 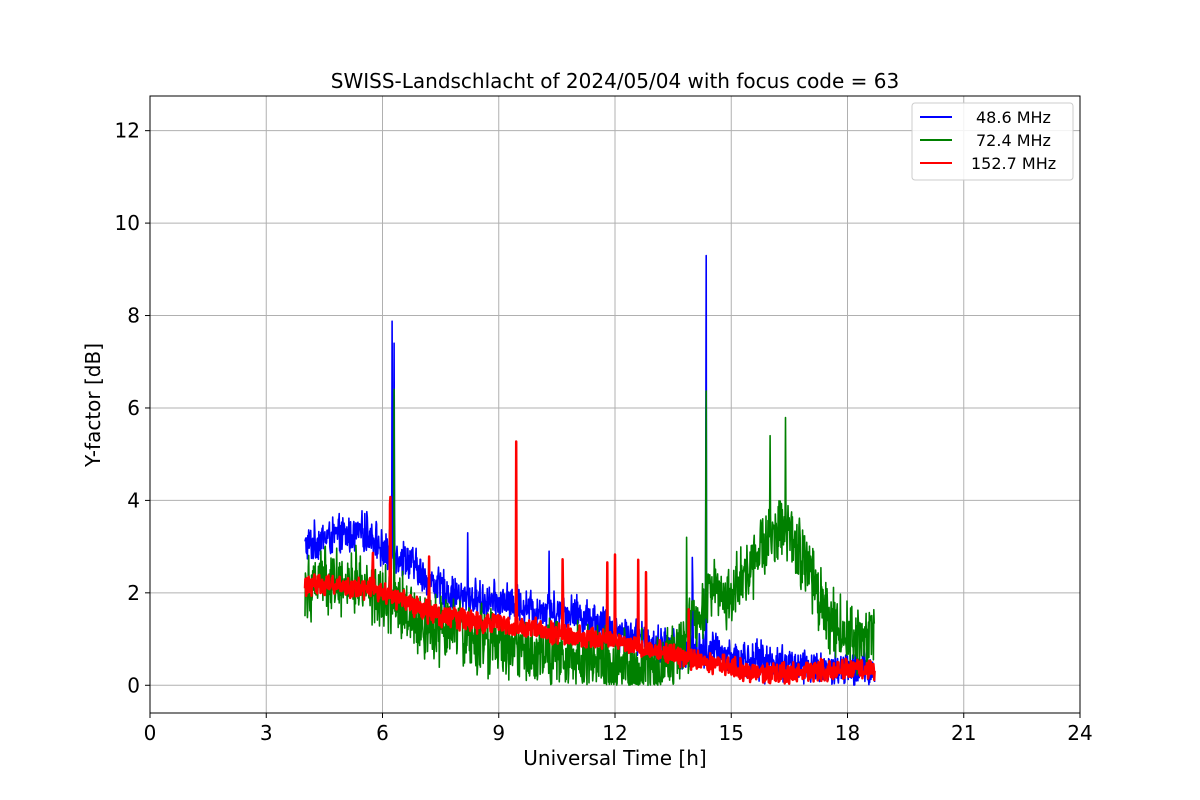 What do you see at coordinates (382, 733) in the screenshot?
I see `x-tick-label: 6` at bounding box center [382, 733].